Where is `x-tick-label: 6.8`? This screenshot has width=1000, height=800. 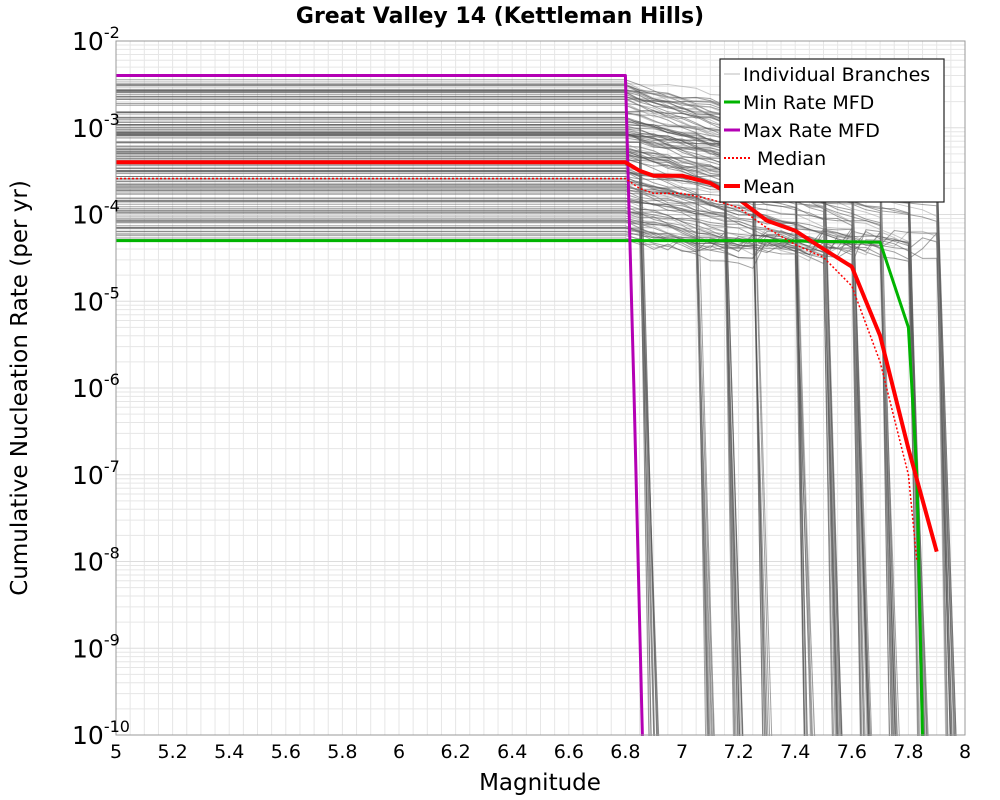 x-tick-label: 6.8 is located at coordinates (625, 752).